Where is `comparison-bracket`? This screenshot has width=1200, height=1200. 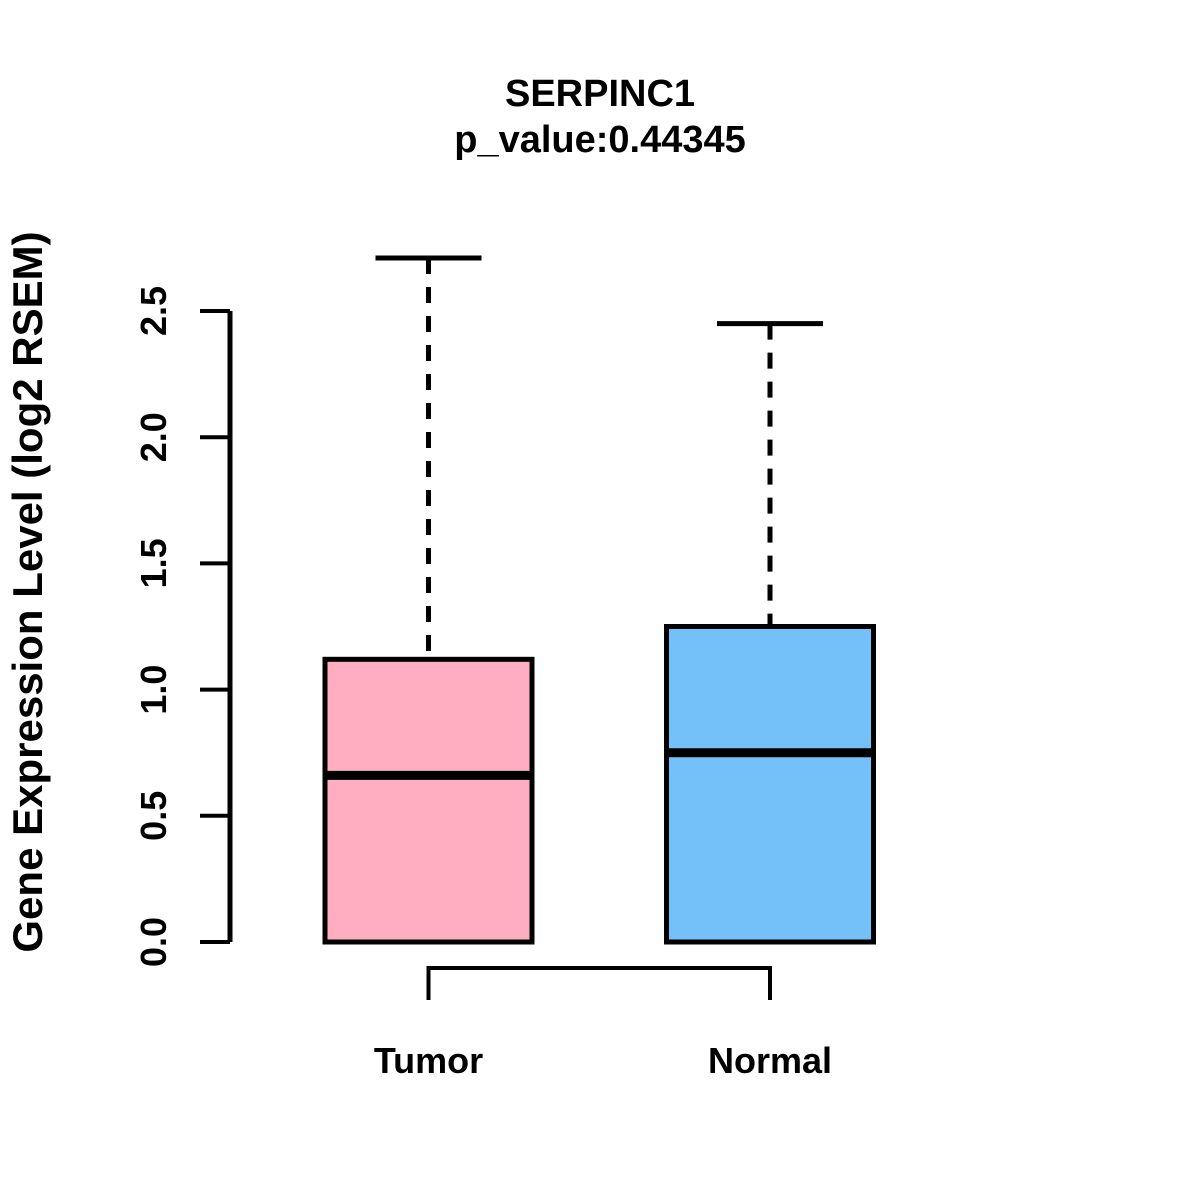
comparison-bracket is located at coordinates (599, 983).